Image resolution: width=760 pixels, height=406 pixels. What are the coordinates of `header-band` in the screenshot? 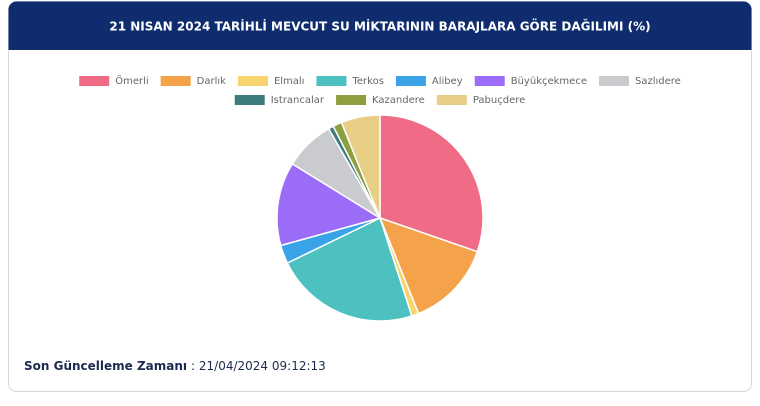 It's located at (380, 25).